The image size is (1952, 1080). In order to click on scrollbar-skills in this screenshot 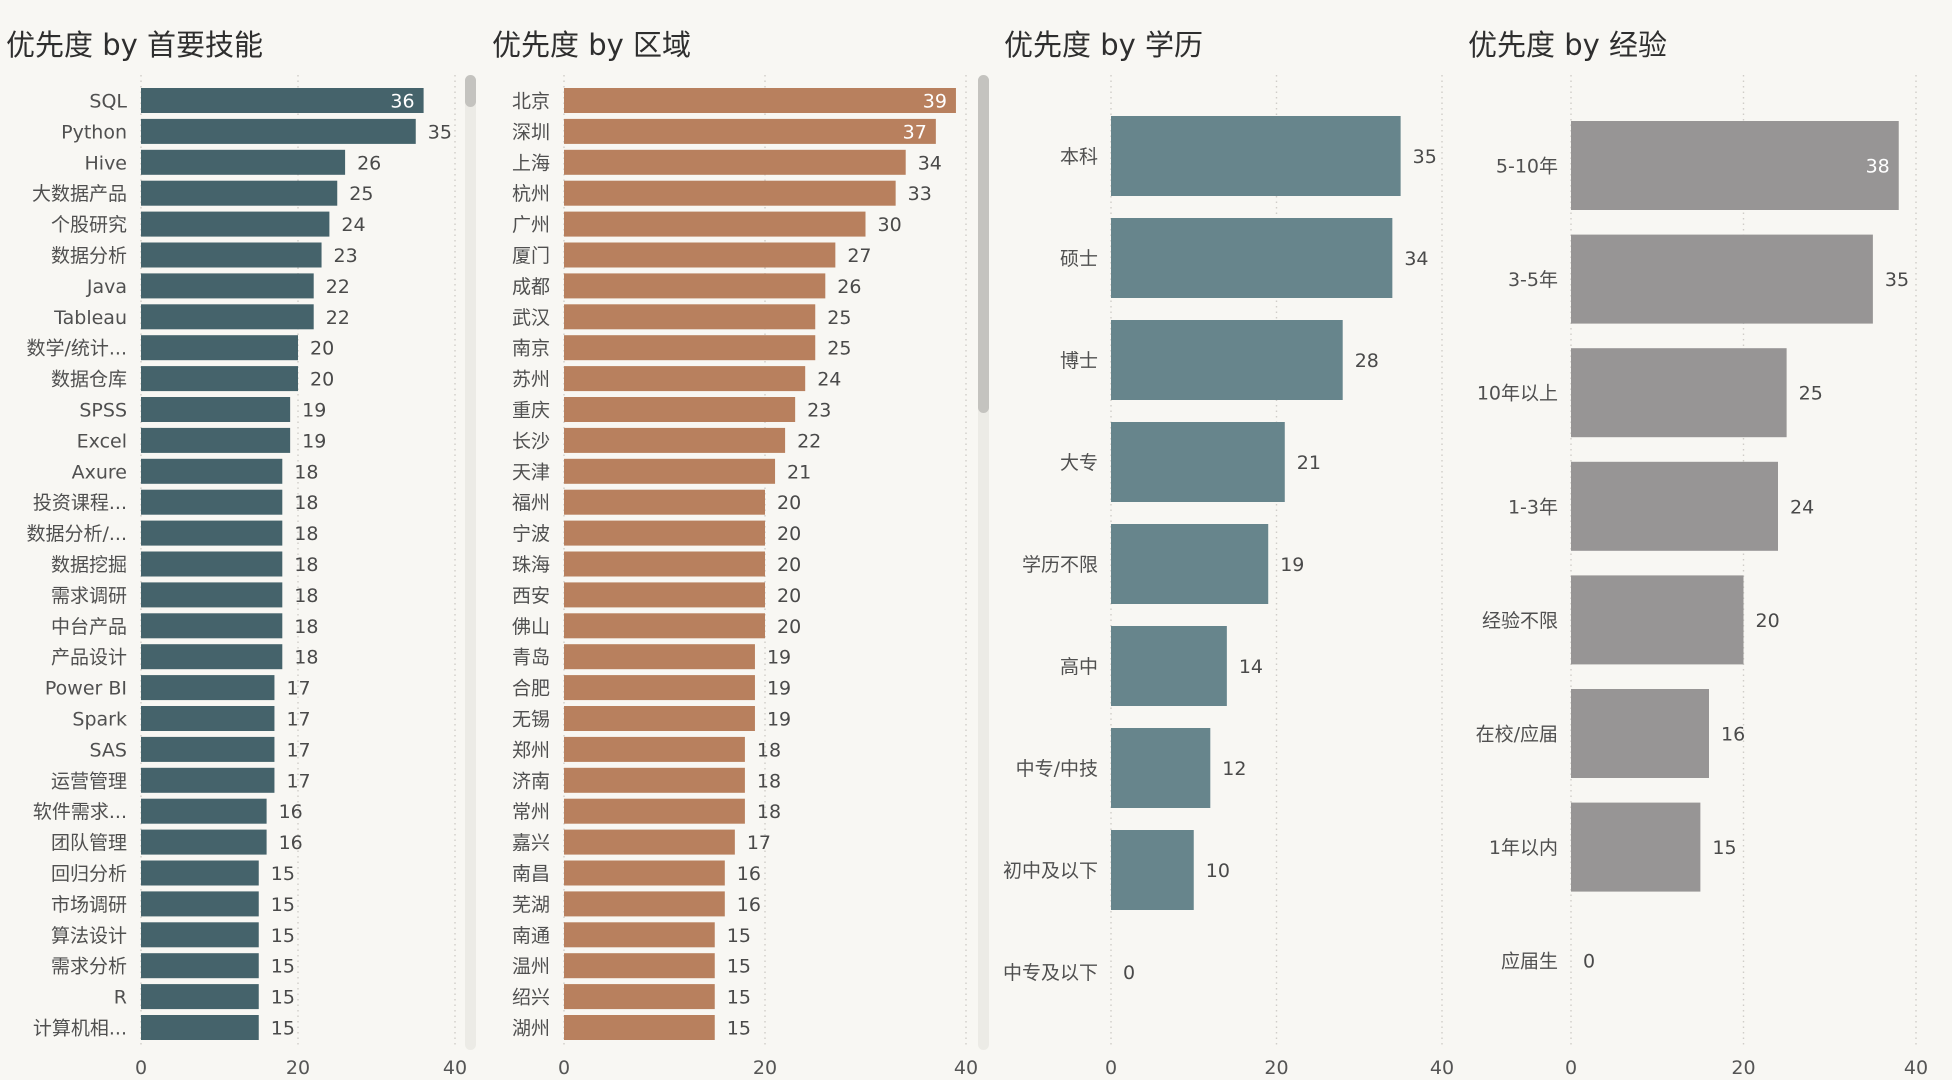, I will do `click(470, 562)`.